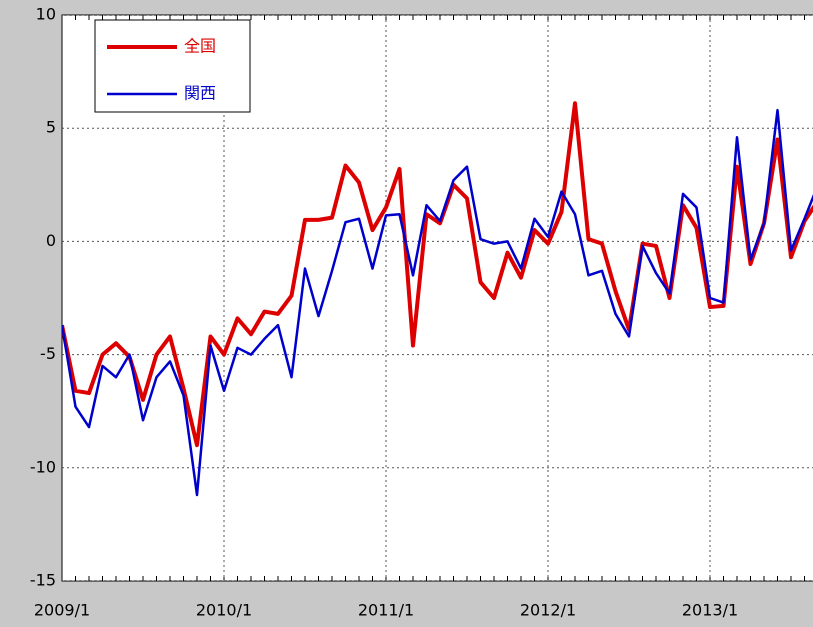  I want to click on legend-label: 全国, so click(200, 46).